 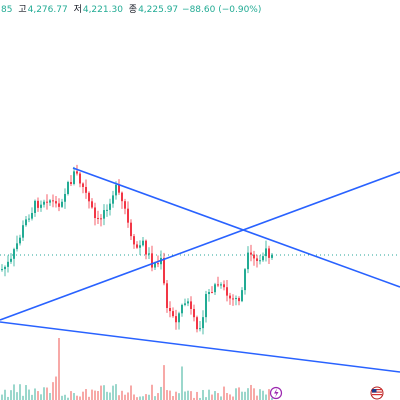 What do you see at coordinates (377, 393) in the screenshot?
I see `us-flag-icon` at bounding box center [377, 393].